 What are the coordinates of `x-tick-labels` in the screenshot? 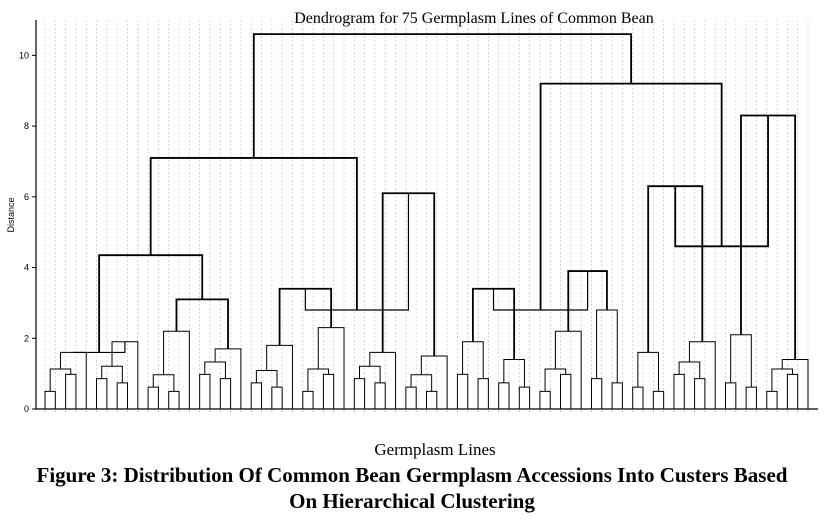 It's located at (426, 410).